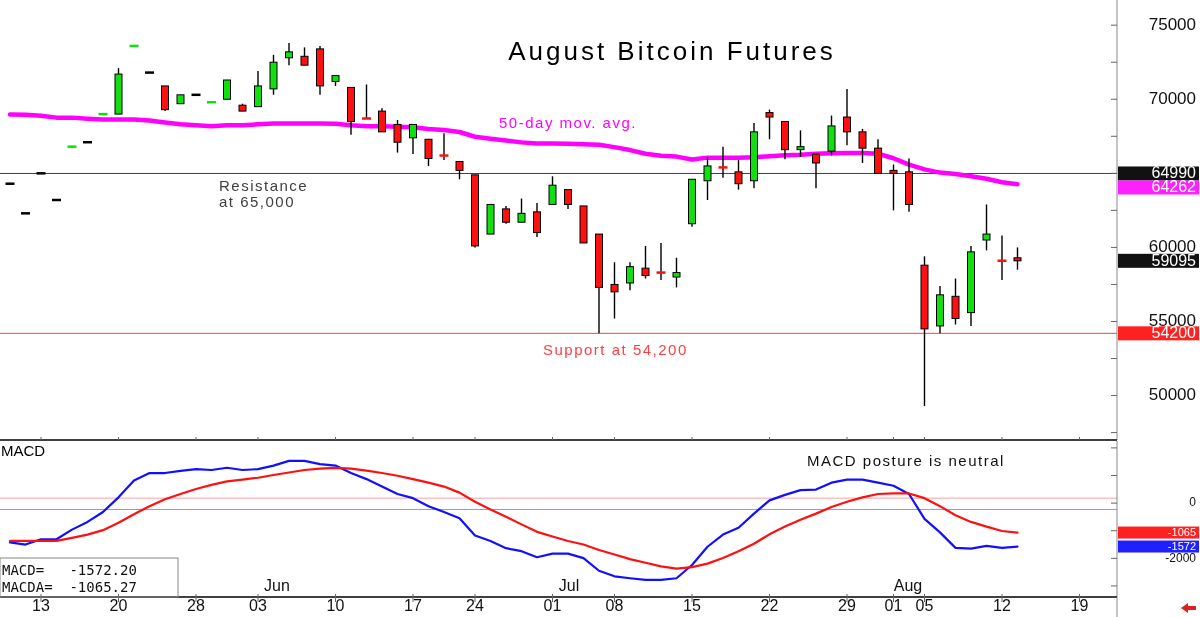 The image size is (1200, 617). What do you see at coordinates (569, 585) in the screenshot?
I see `annotation: Jul` at bounding box center [569, 585].